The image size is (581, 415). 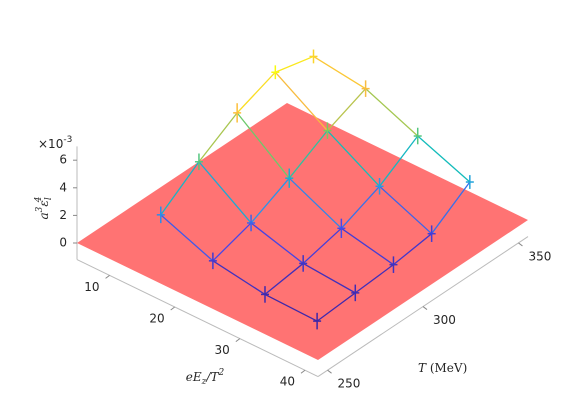 What do you see at coordinates (205, 377) in the screenshot?
I see `x-axis-label: eEz/T2` at bounding box center [205, 377].